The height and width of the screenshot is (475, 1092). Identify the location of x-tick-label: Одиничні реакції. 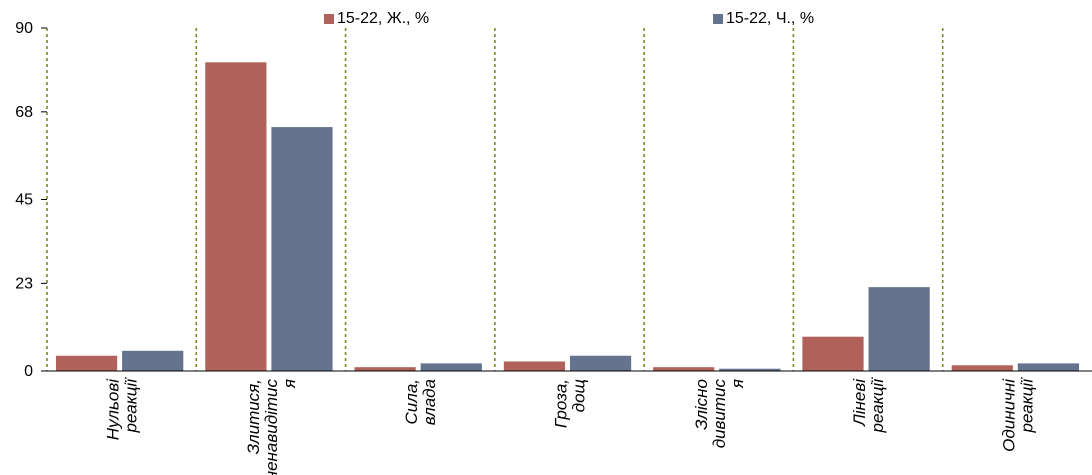
(1017, 414).